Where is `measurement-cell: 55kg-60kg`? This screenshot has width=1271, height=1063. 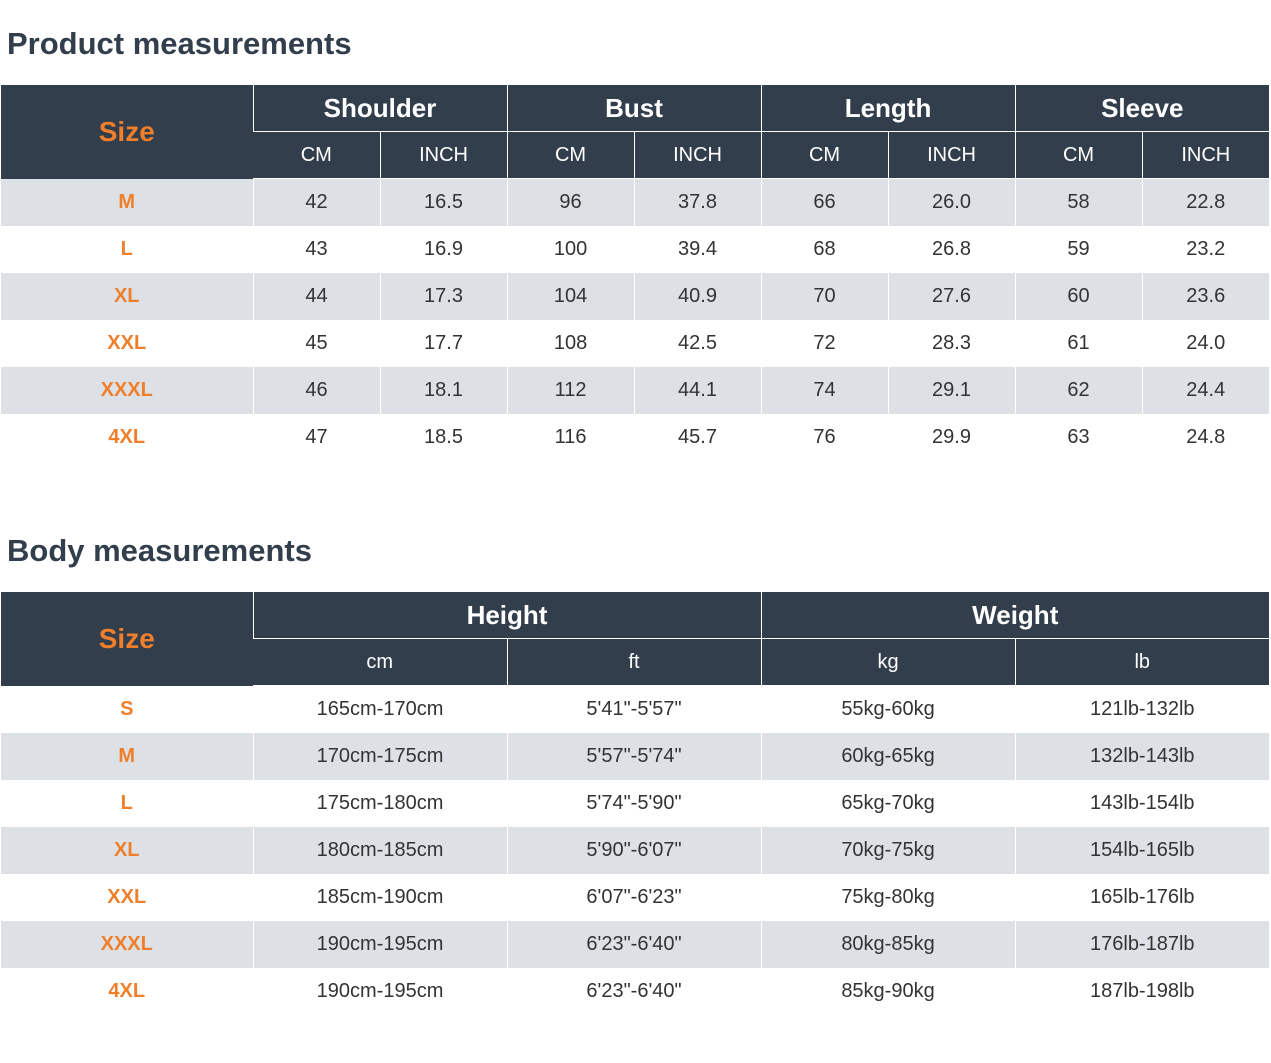 measurement-cell: 55kg-60kg is located at coordinates (888, 709).